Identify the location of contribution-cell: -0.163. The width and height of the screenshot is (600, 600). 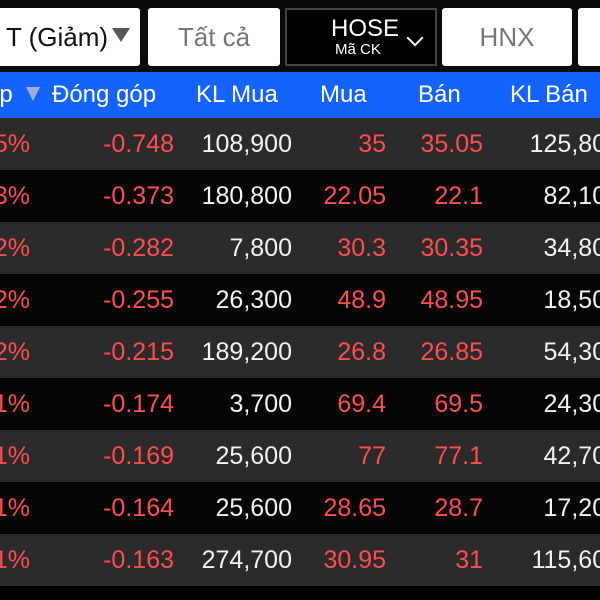
(138, 560).